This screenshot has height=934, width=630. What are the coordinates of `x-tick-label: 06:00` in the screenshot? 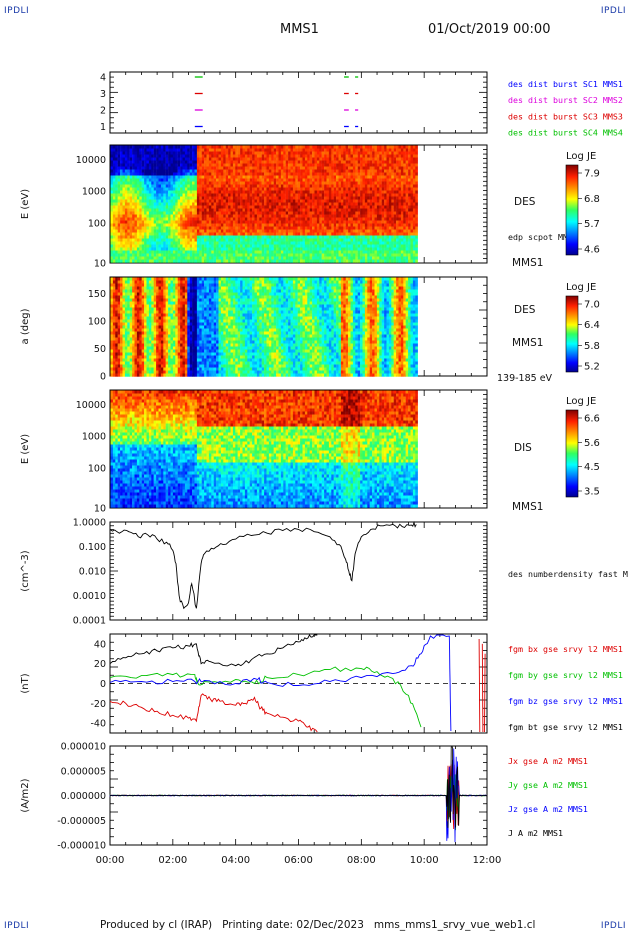 It's located at (298, 860).